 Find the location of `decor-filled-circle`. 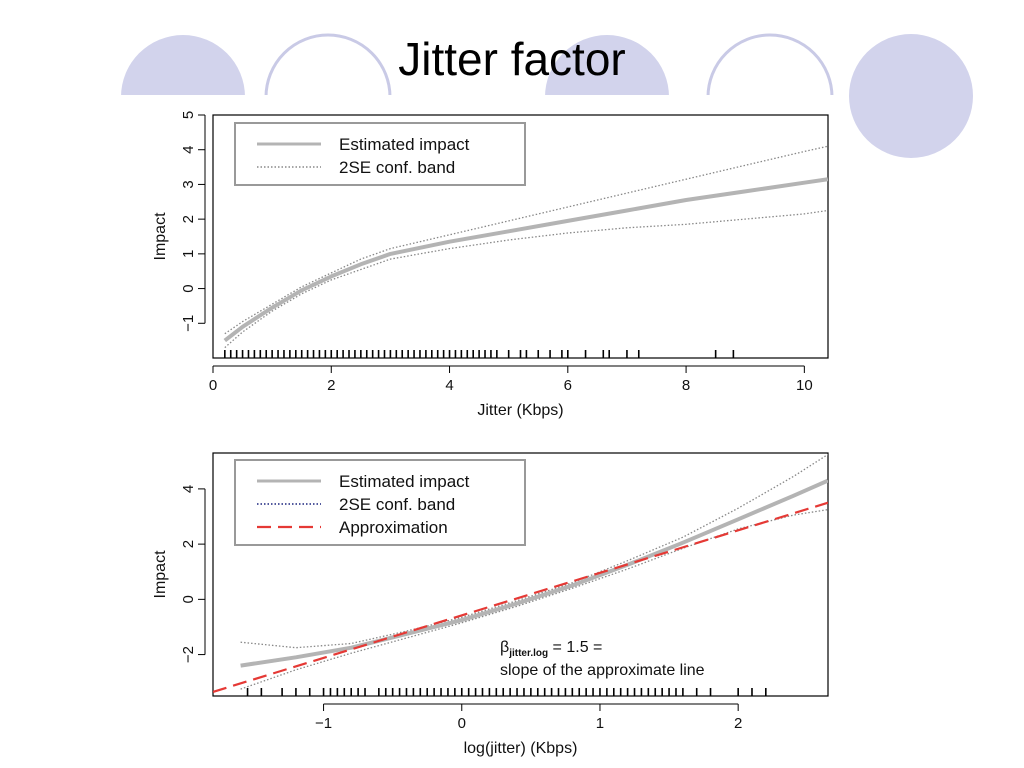

decor-filled-circle is located at coordinates (911, 96).